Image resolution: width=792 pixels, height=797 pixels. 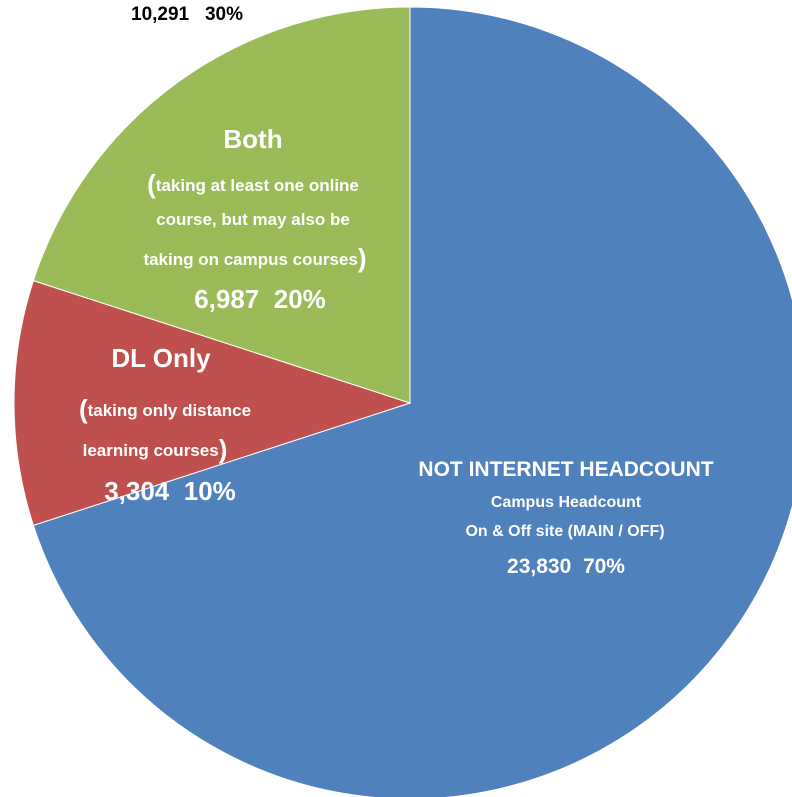 What do you see at coordinates (253, 139) in the screenshot?
I see `both-title: Both` at bounding box center [253, 139].